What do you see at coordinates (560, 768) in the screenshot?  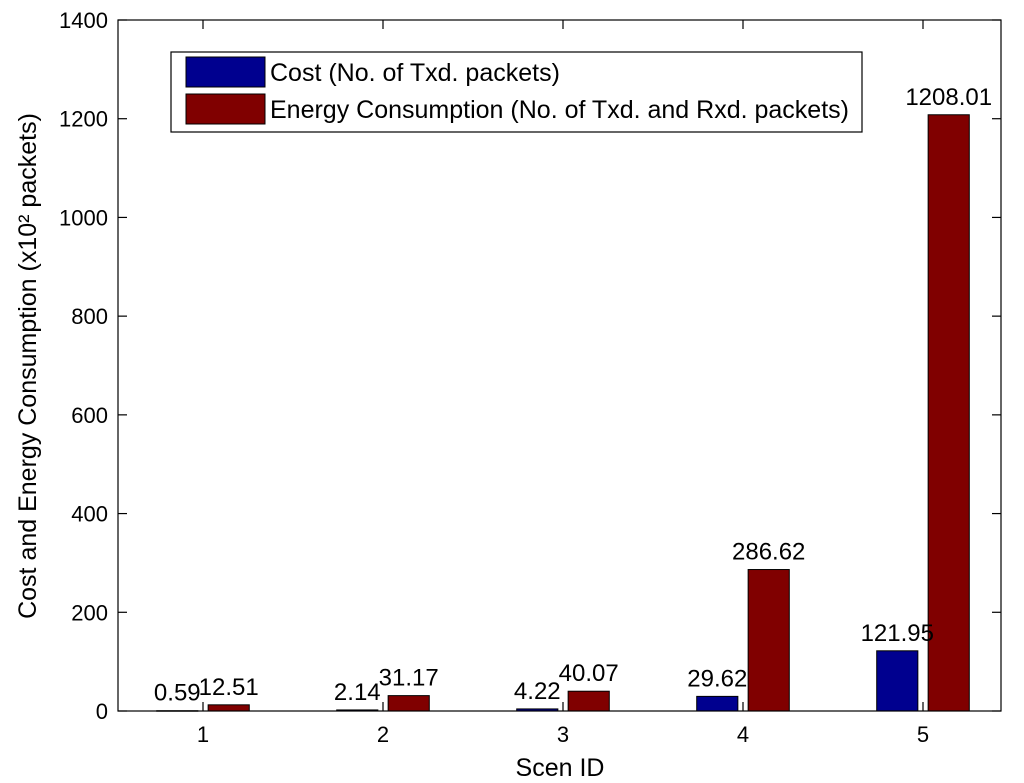 I see `x-axis-label: Scen ID` at bounding box center [560, 768].